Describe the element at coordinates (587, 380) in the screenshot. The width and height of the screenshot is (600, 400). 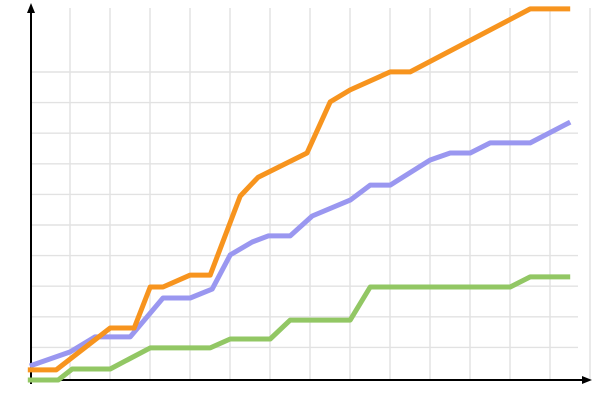
I see `x-axis-arrow-icon` at that location.